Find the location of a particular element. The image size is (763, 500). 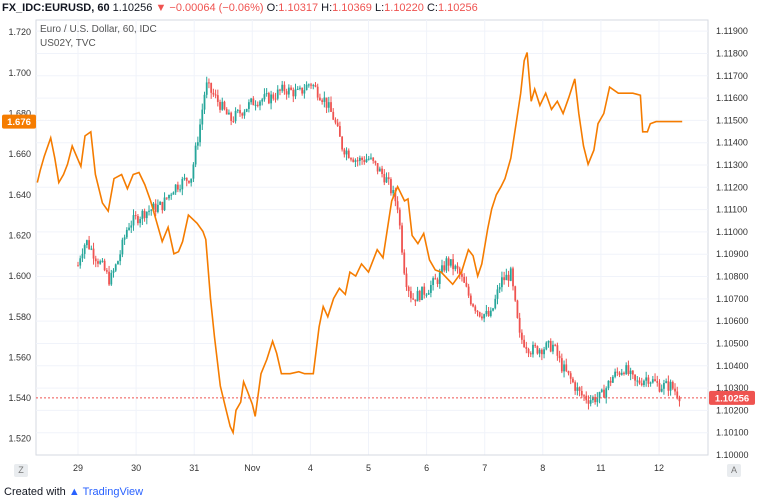

tradingview-brand: TradingView is located at coordinates (113, 492).